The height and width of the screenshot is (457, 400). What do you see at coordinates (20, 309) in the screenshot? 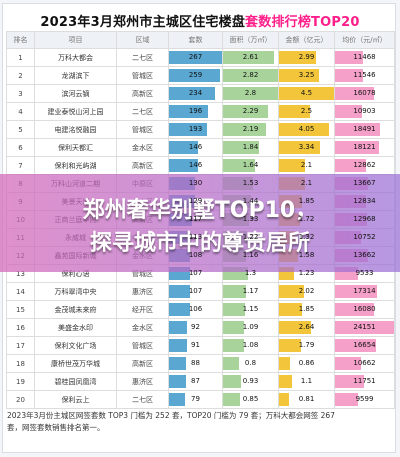
I see `rank-cell: 15` at bounding box center [20, 309].